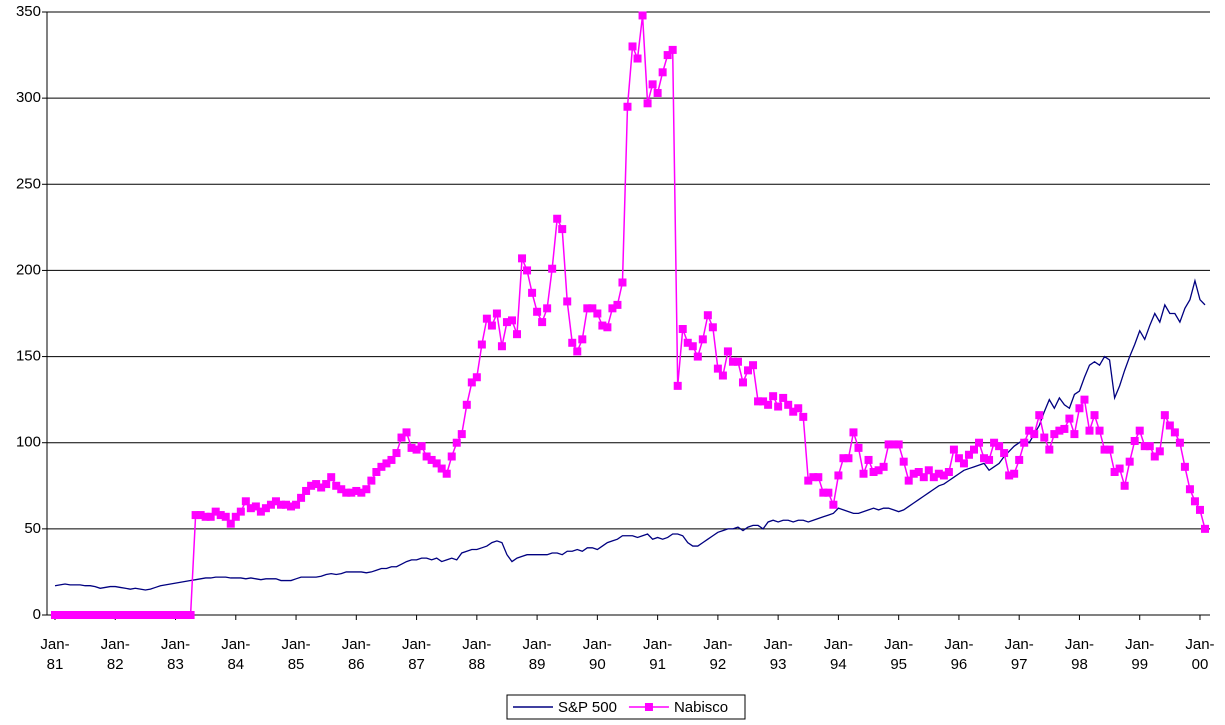 The width and height of the screenshot is (1225, 725). I want to click on y-tick-label: 300, so click(28, 97).